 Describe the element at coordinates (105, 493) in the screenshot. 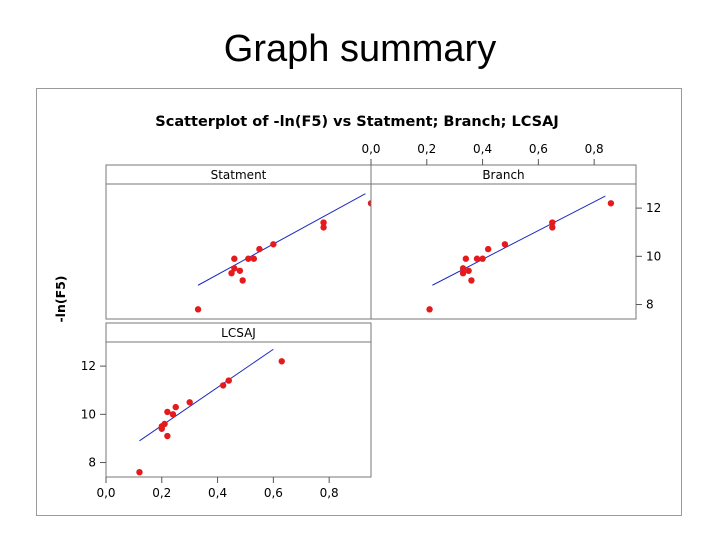

I see `x-tick-label-bottom: 0,0` at that location.